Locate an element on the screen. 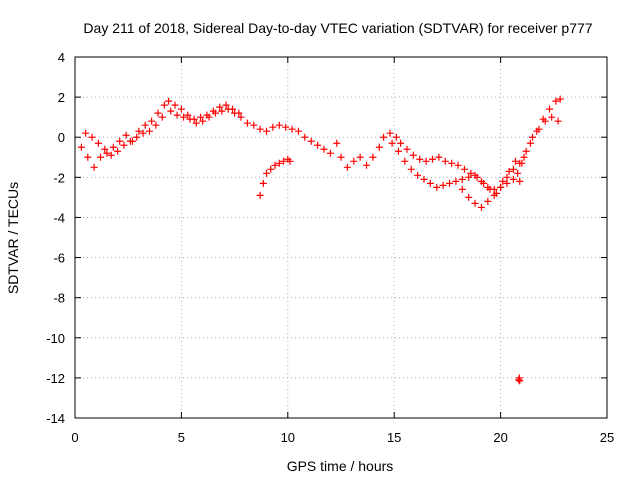 This screenshot has width=640, height=480. y-tick-label: 4 is located at coordinates (61, 57).